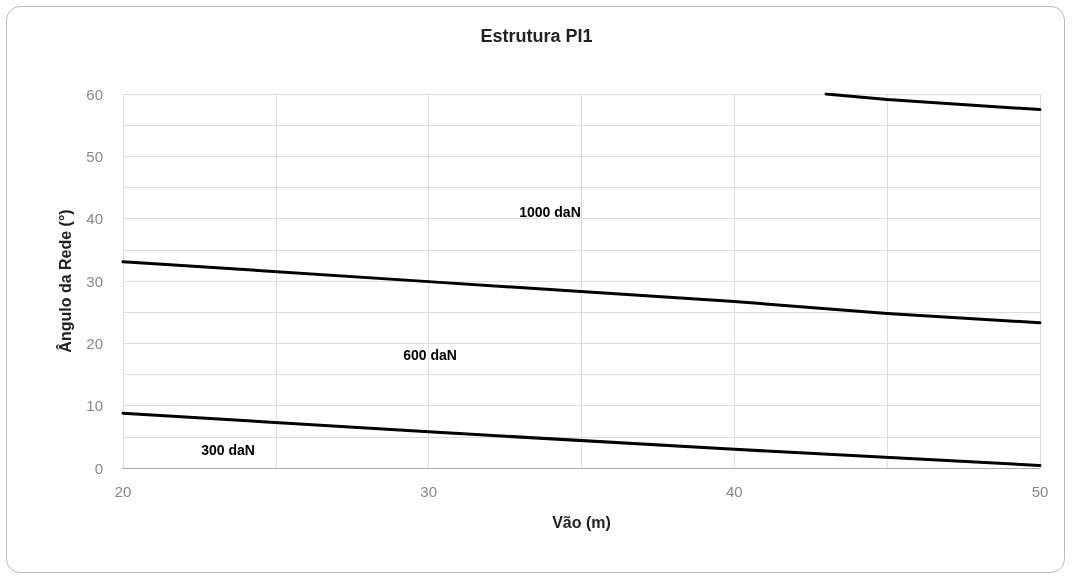  What do you see at coordinates (94, 406) in the screenshot?
I see `y-tick-label: 10` at bounding box center [94, 406].